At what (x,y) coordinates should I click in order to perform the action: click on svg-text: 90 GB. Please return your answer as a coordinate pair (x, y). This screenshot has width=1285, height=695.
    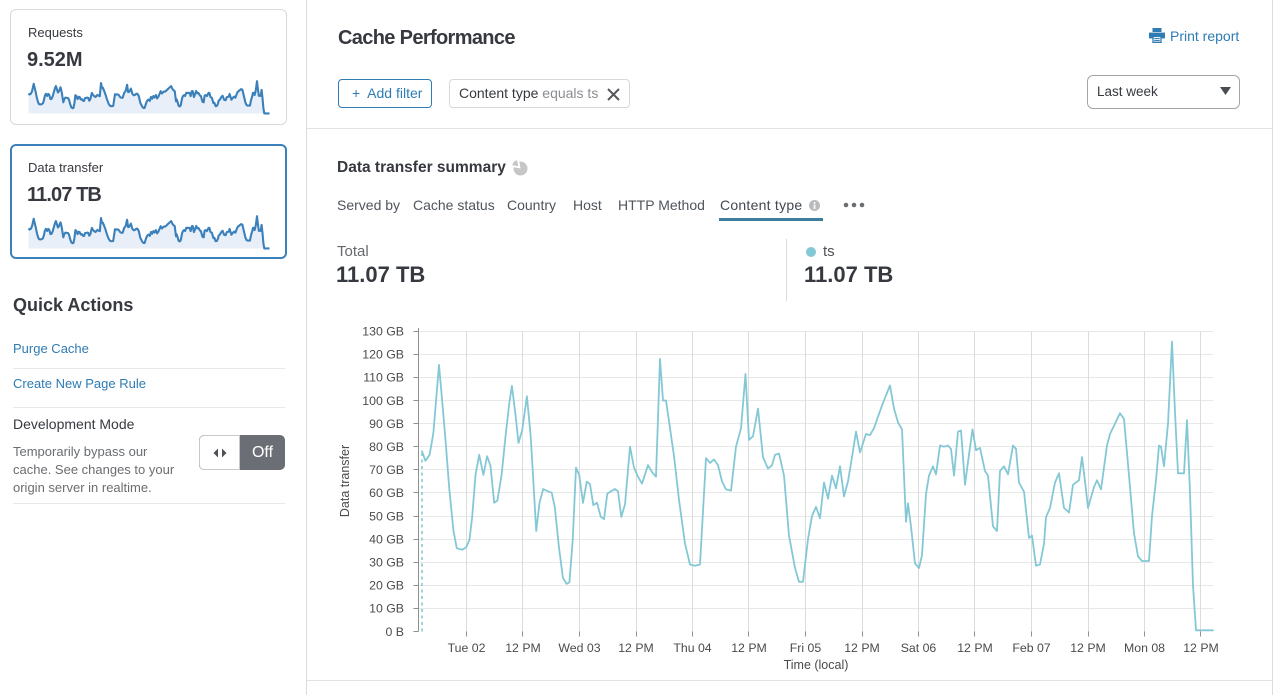
    Looking at the image, I should click on (386, 424).